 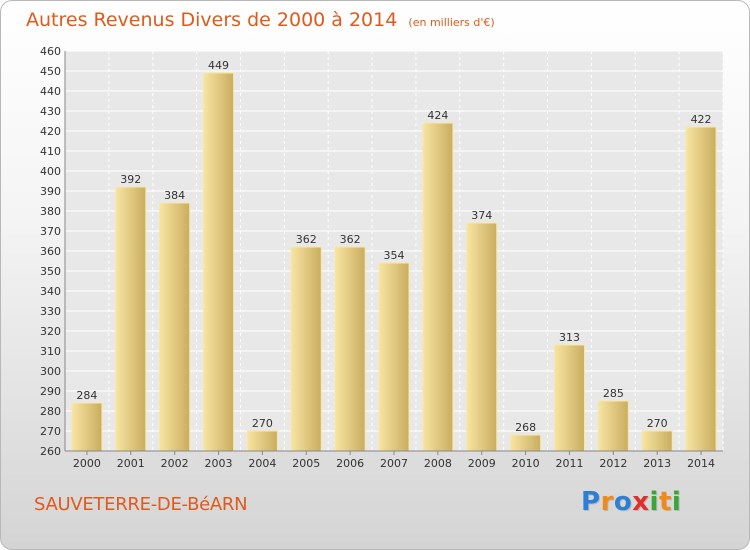 I want to click on bar-value-label: 284, so click(x=86, y=395).